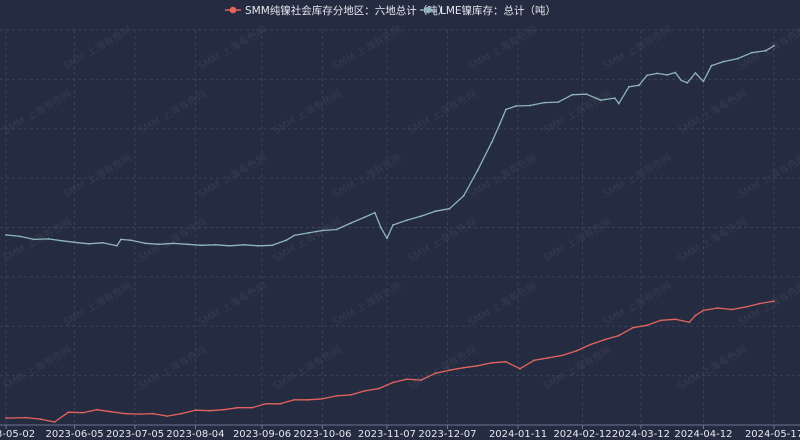  Describe the element at coordinates (582, 434) in the screenshot. I see `x-tick-label: 2024-02-12` at that location.